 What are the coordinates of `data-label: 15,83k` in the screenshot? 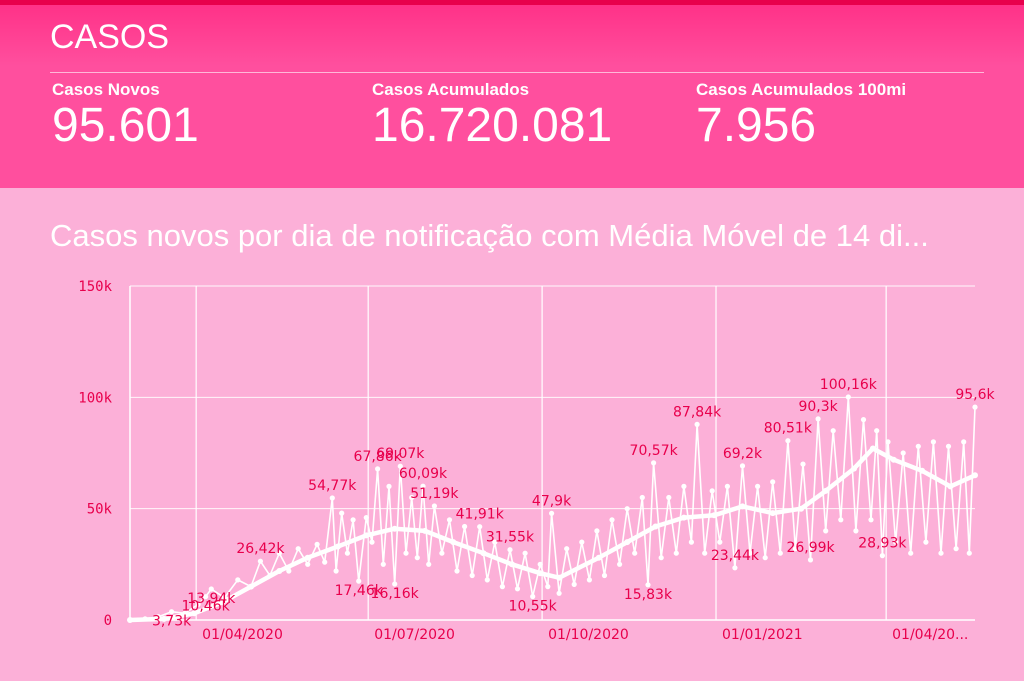 It's located at (648, 595).